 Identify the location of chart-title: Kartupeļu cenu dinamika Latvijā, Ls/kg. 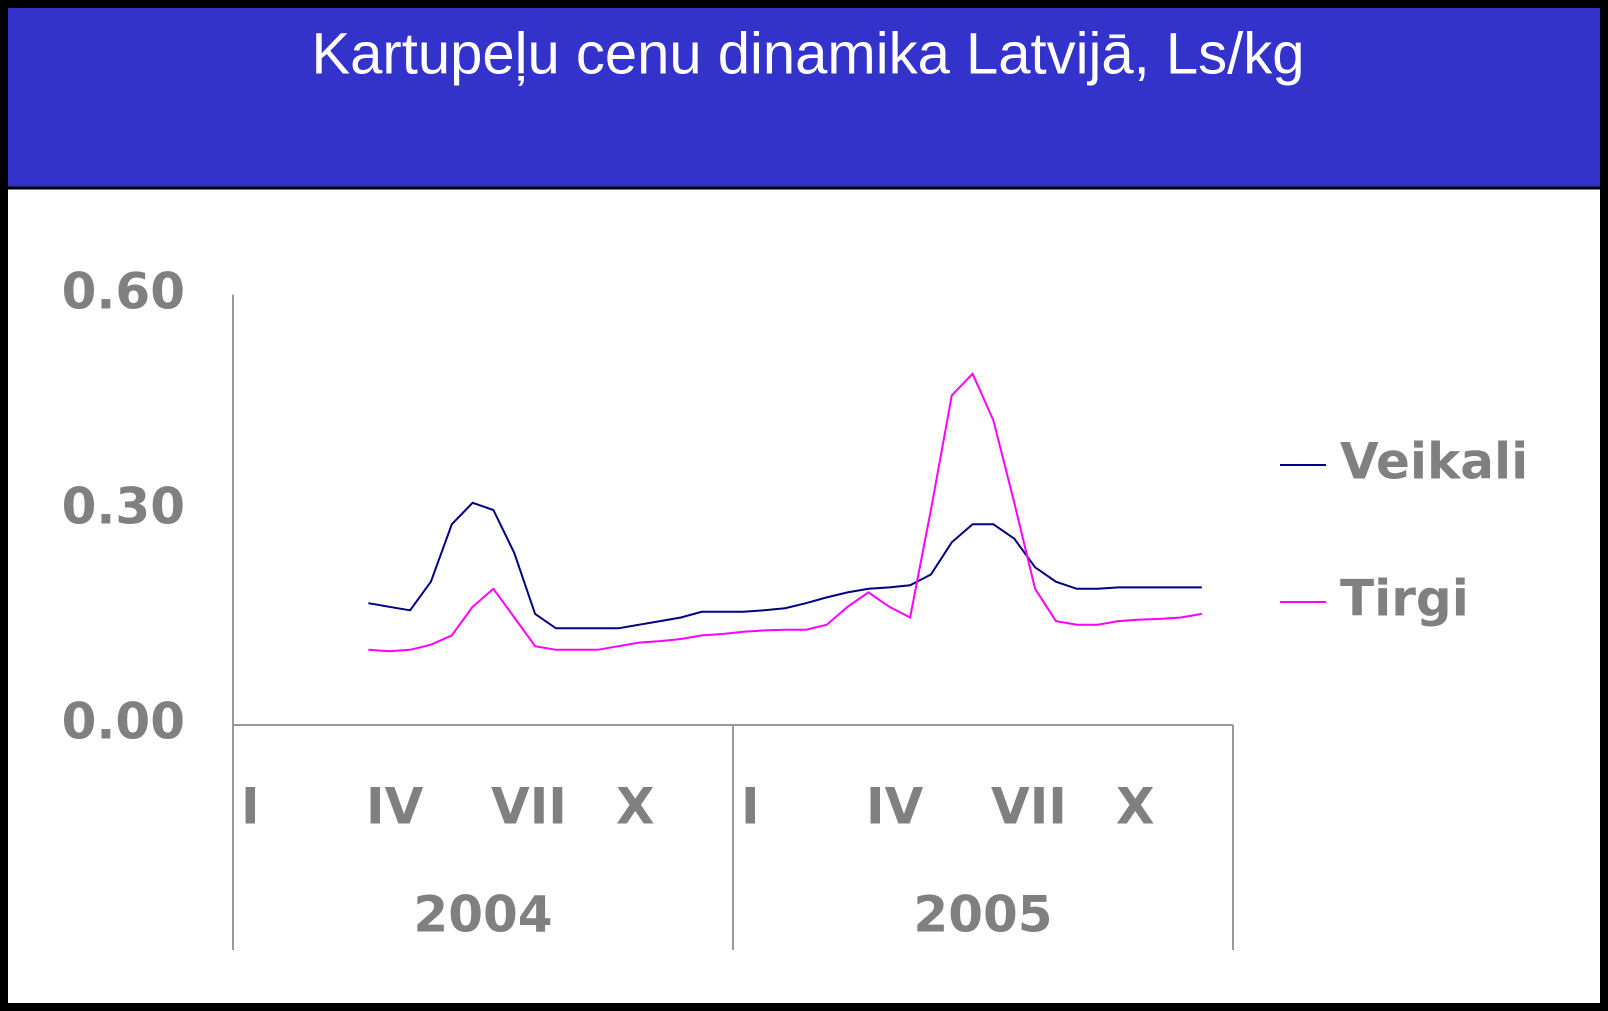
(807, 53).